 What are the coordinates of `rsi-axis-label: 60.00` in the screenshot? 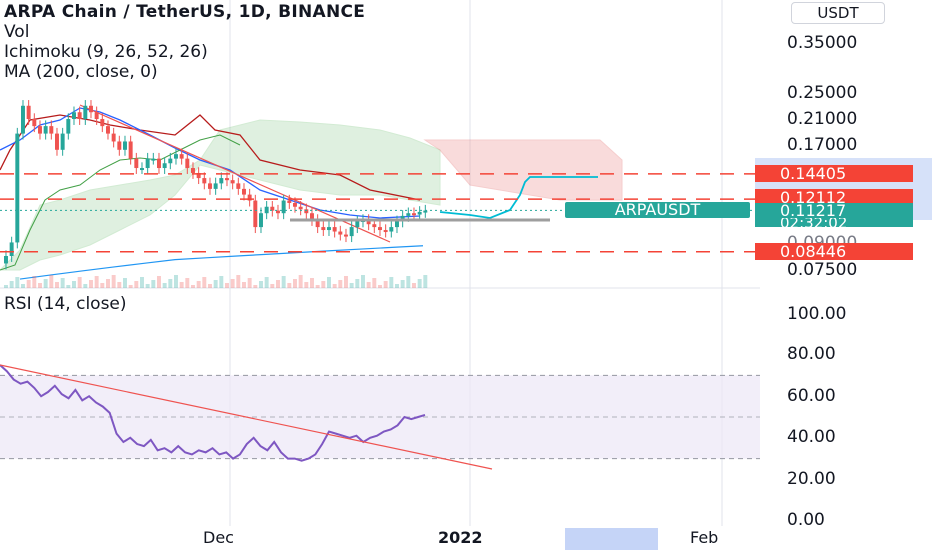 It's located at (811, 396).